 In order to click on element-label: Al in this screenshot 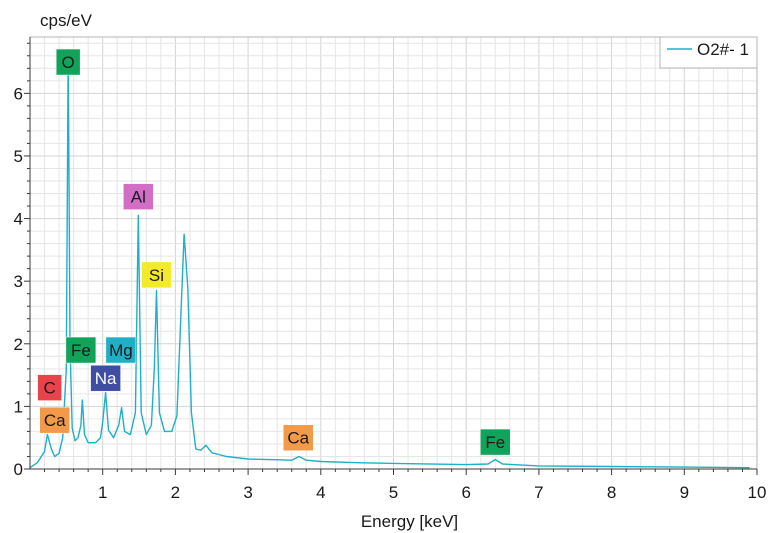, I will do `click(138, 196)`.